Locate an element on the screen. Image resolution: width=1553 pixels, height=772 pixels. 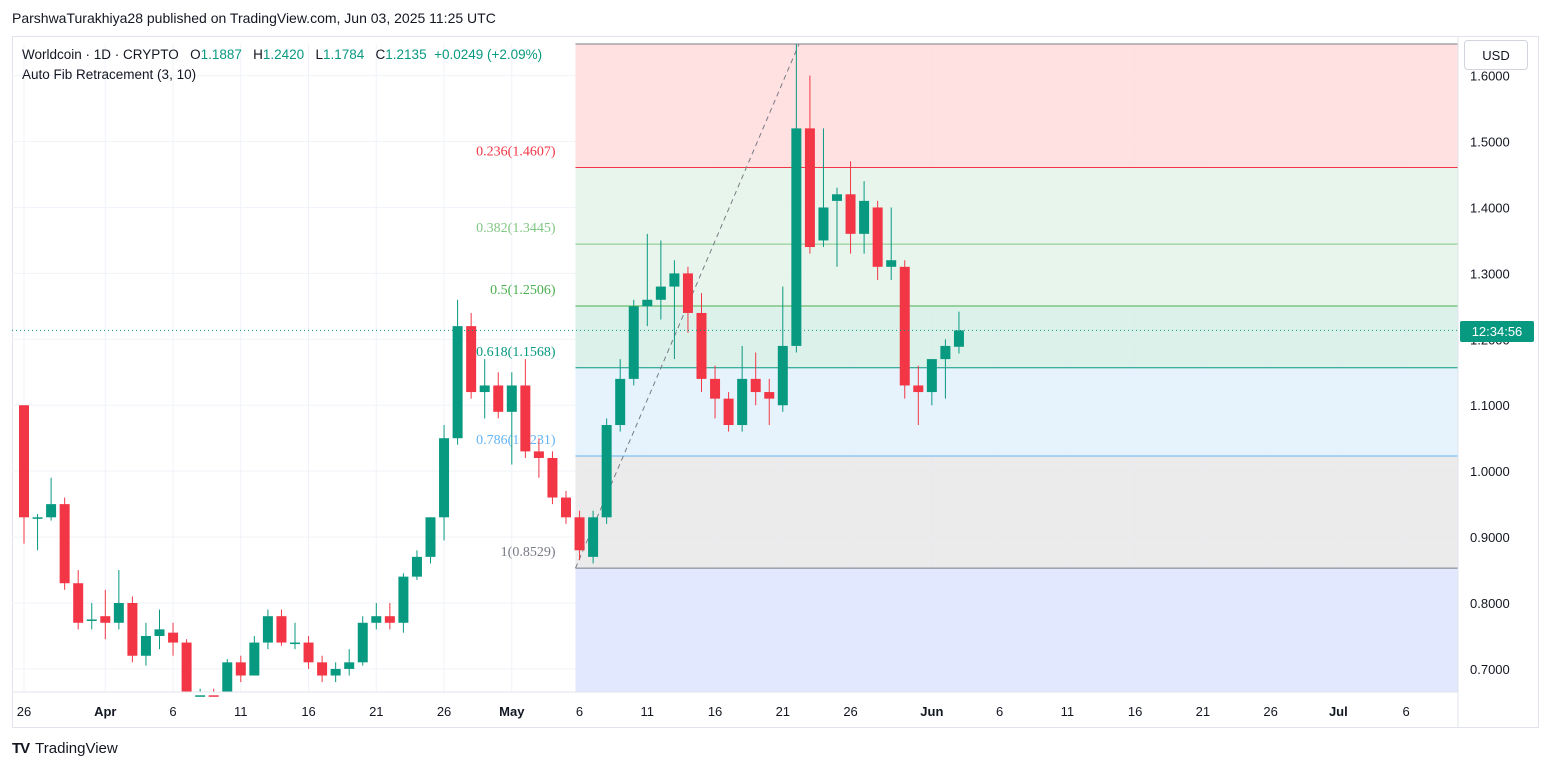
low-label: L is located at coordinates (319, 54).